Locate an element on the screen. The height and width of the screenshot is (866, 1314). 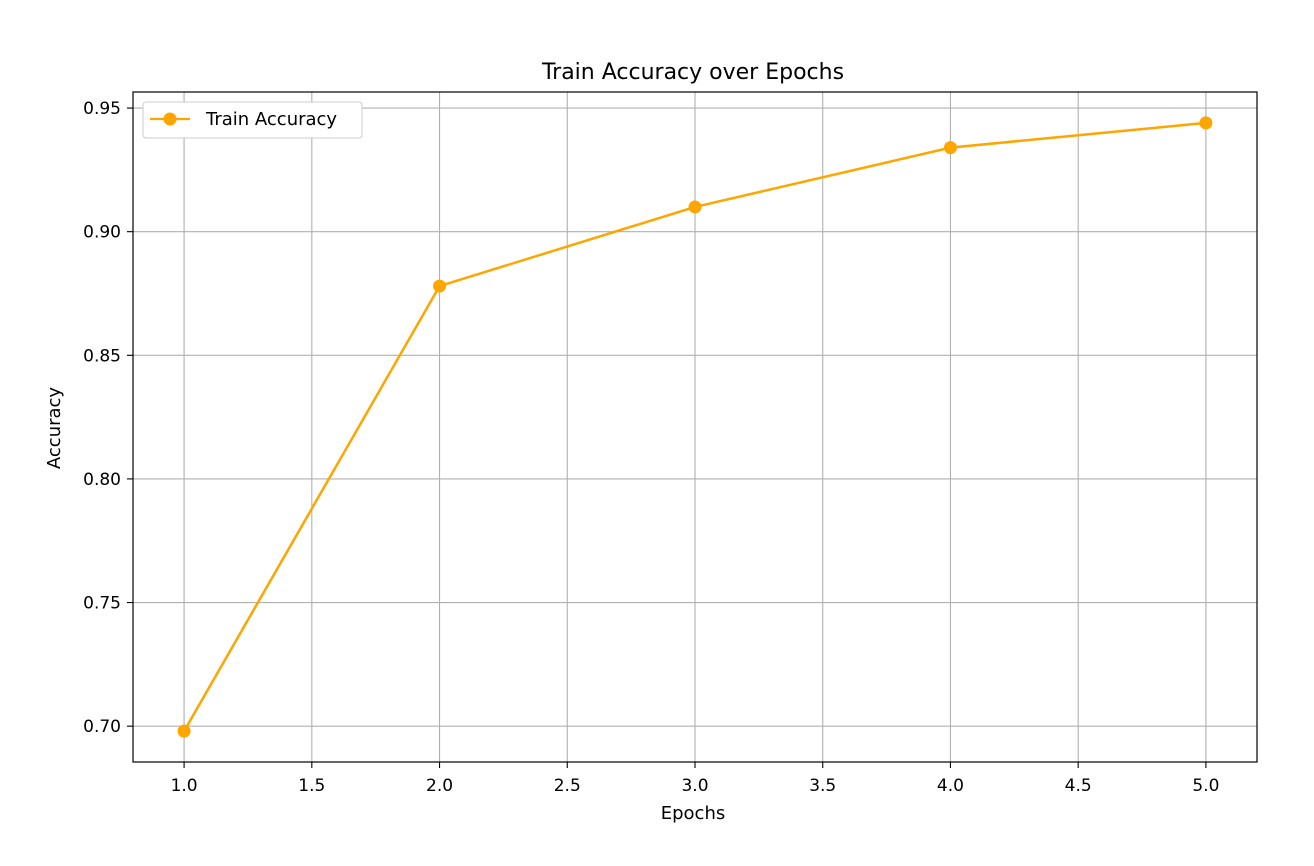
x-tick-label: 1.0 is located at coordinates (184, 786).